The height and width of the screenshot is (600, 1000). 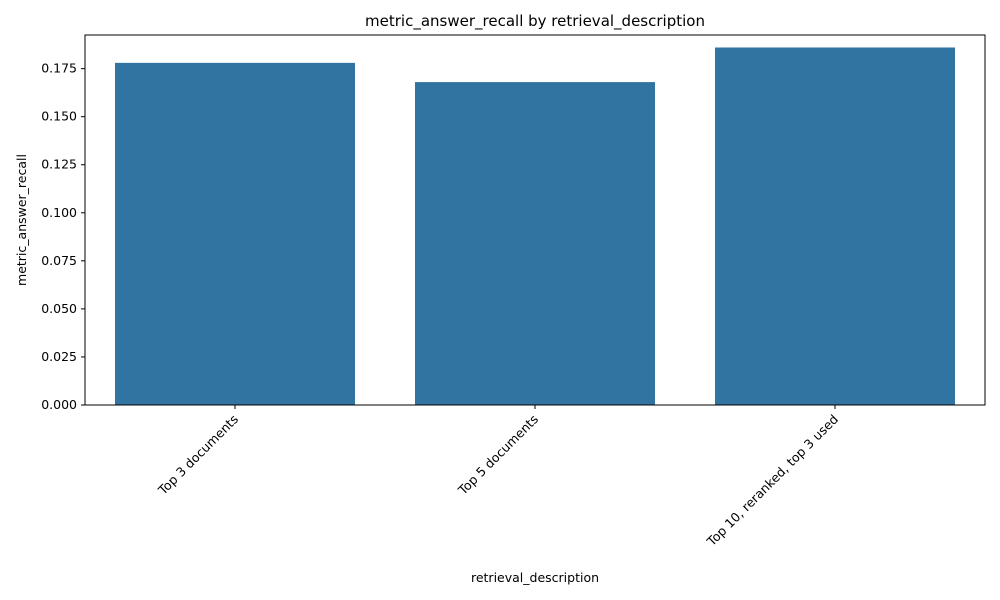 I want to click on y-tick-label: 0.125, so click(x=59, y=164).